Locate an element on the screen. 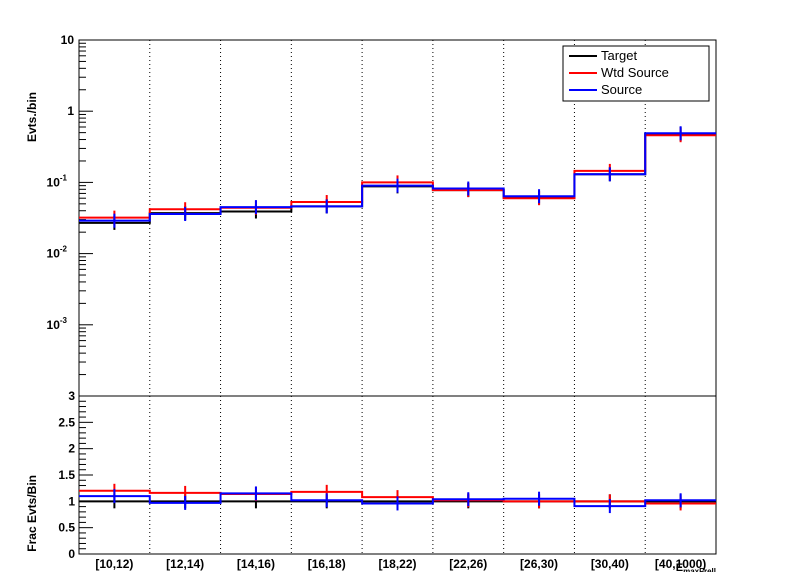  x-category-label: [12,14) is located at coordinates (185, 564).